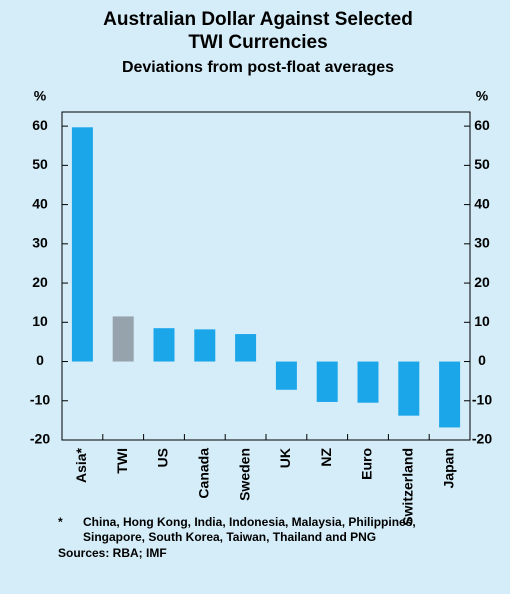  Describe the element at coordinates (482, 243) in the screenshot. I see `y2-tick-label: 30` at that location.